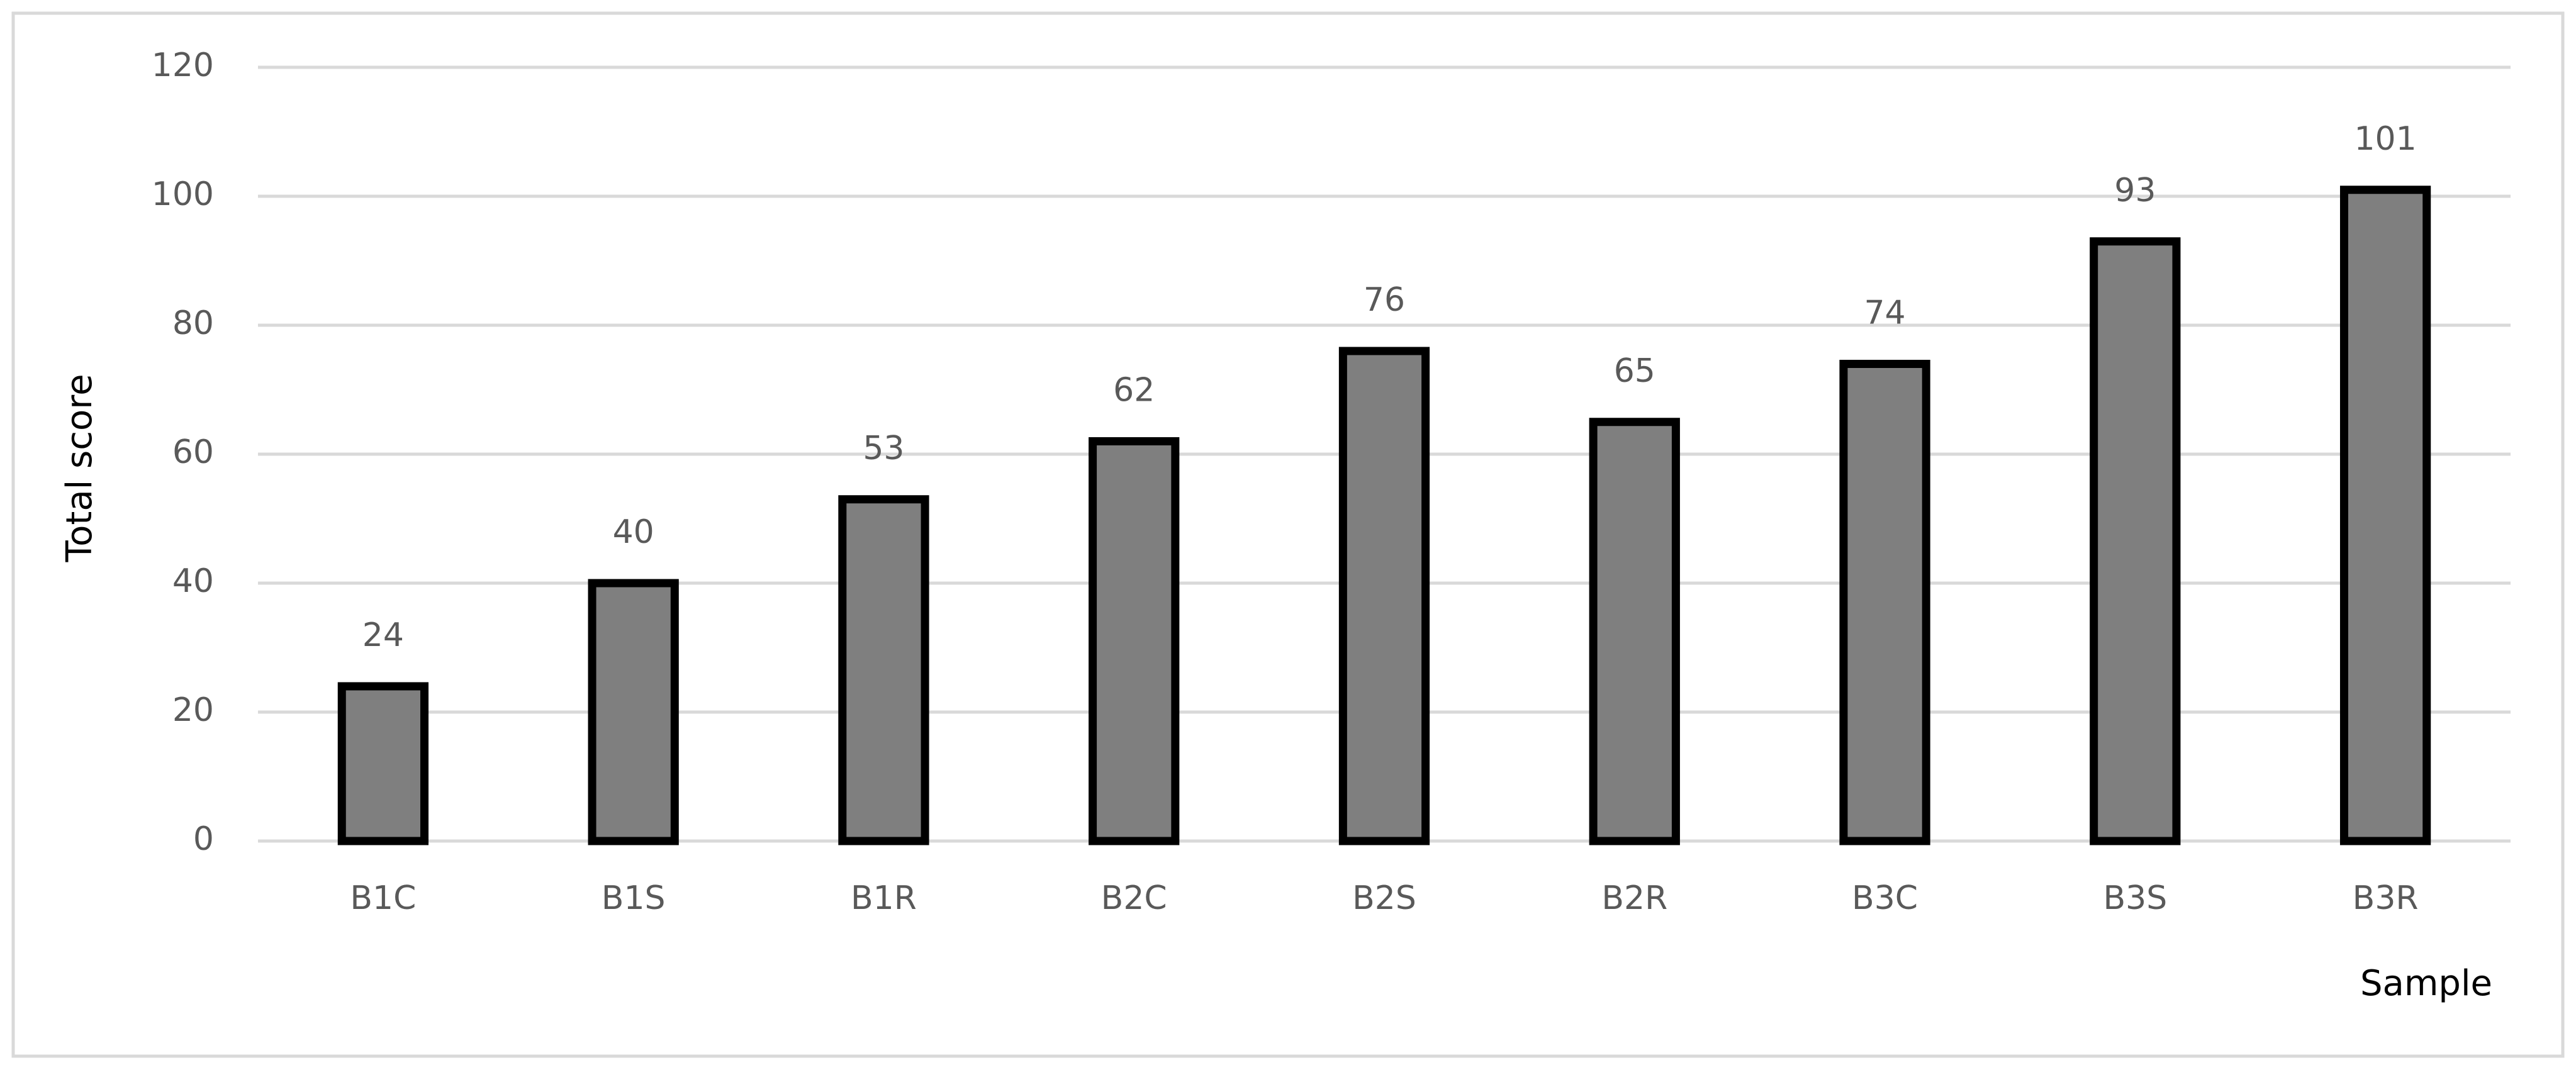  Describe the element at coordinates (2135, 898) in the screenshot. I see `x-tick-label: B3S` at that location.